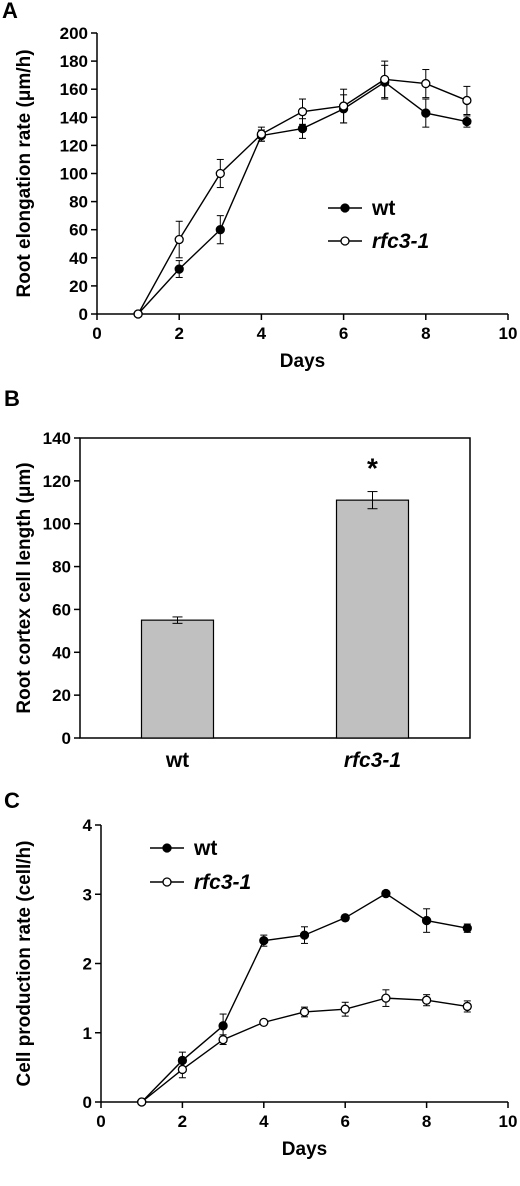 Image resolution: width=520 pixels, height=1186 pixels. Describe the element at coordinates (24, 173) in the screenshot. I see `y-axis-label: Root elongation rate (μm/h)` at that location.